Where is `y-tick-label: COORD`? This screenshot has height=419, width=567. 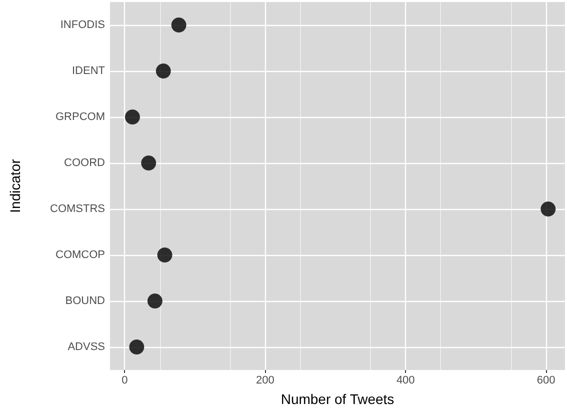 y-tick-label: COORD is located at coordinates (85, 163).